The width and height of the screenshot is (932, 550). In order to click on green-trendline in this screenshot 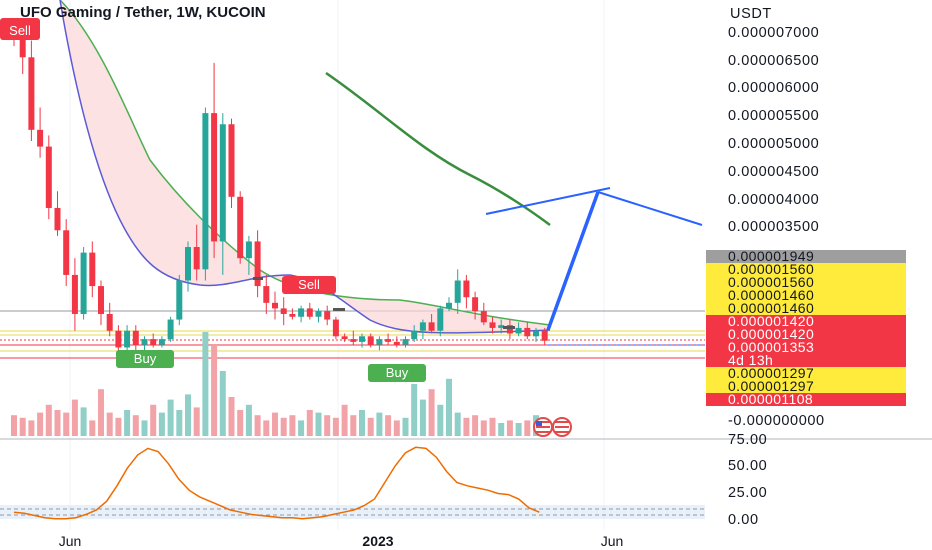, I will do `click(438, 149)`.